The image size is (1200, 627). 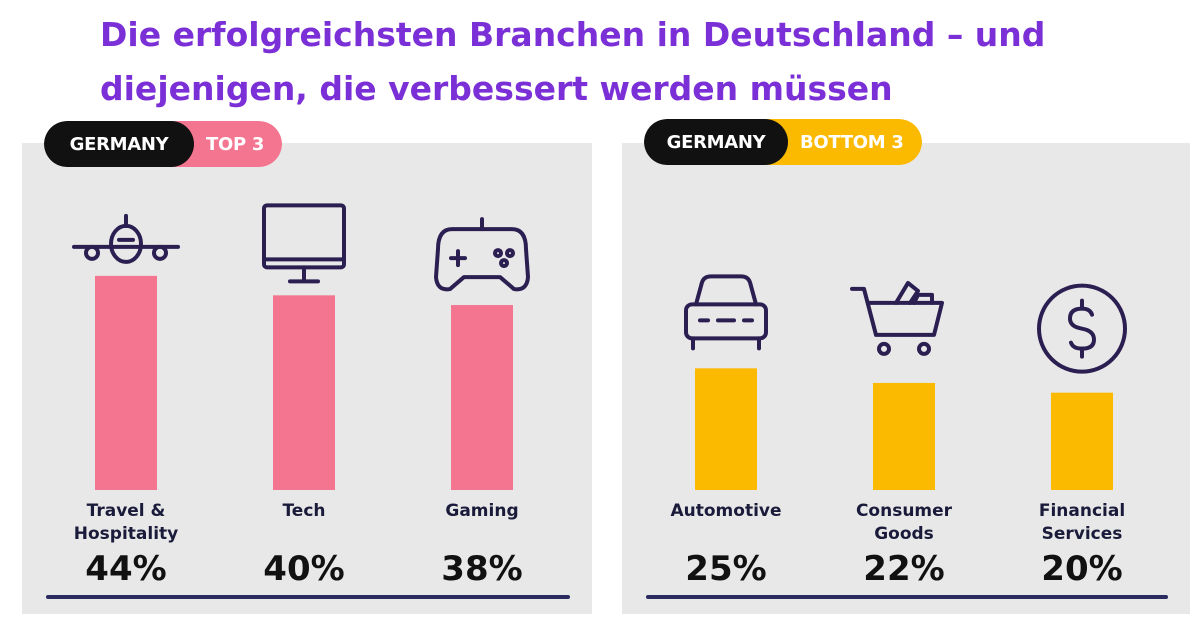 I want to click on category-label: Automotive, so click(x=725, y=511).